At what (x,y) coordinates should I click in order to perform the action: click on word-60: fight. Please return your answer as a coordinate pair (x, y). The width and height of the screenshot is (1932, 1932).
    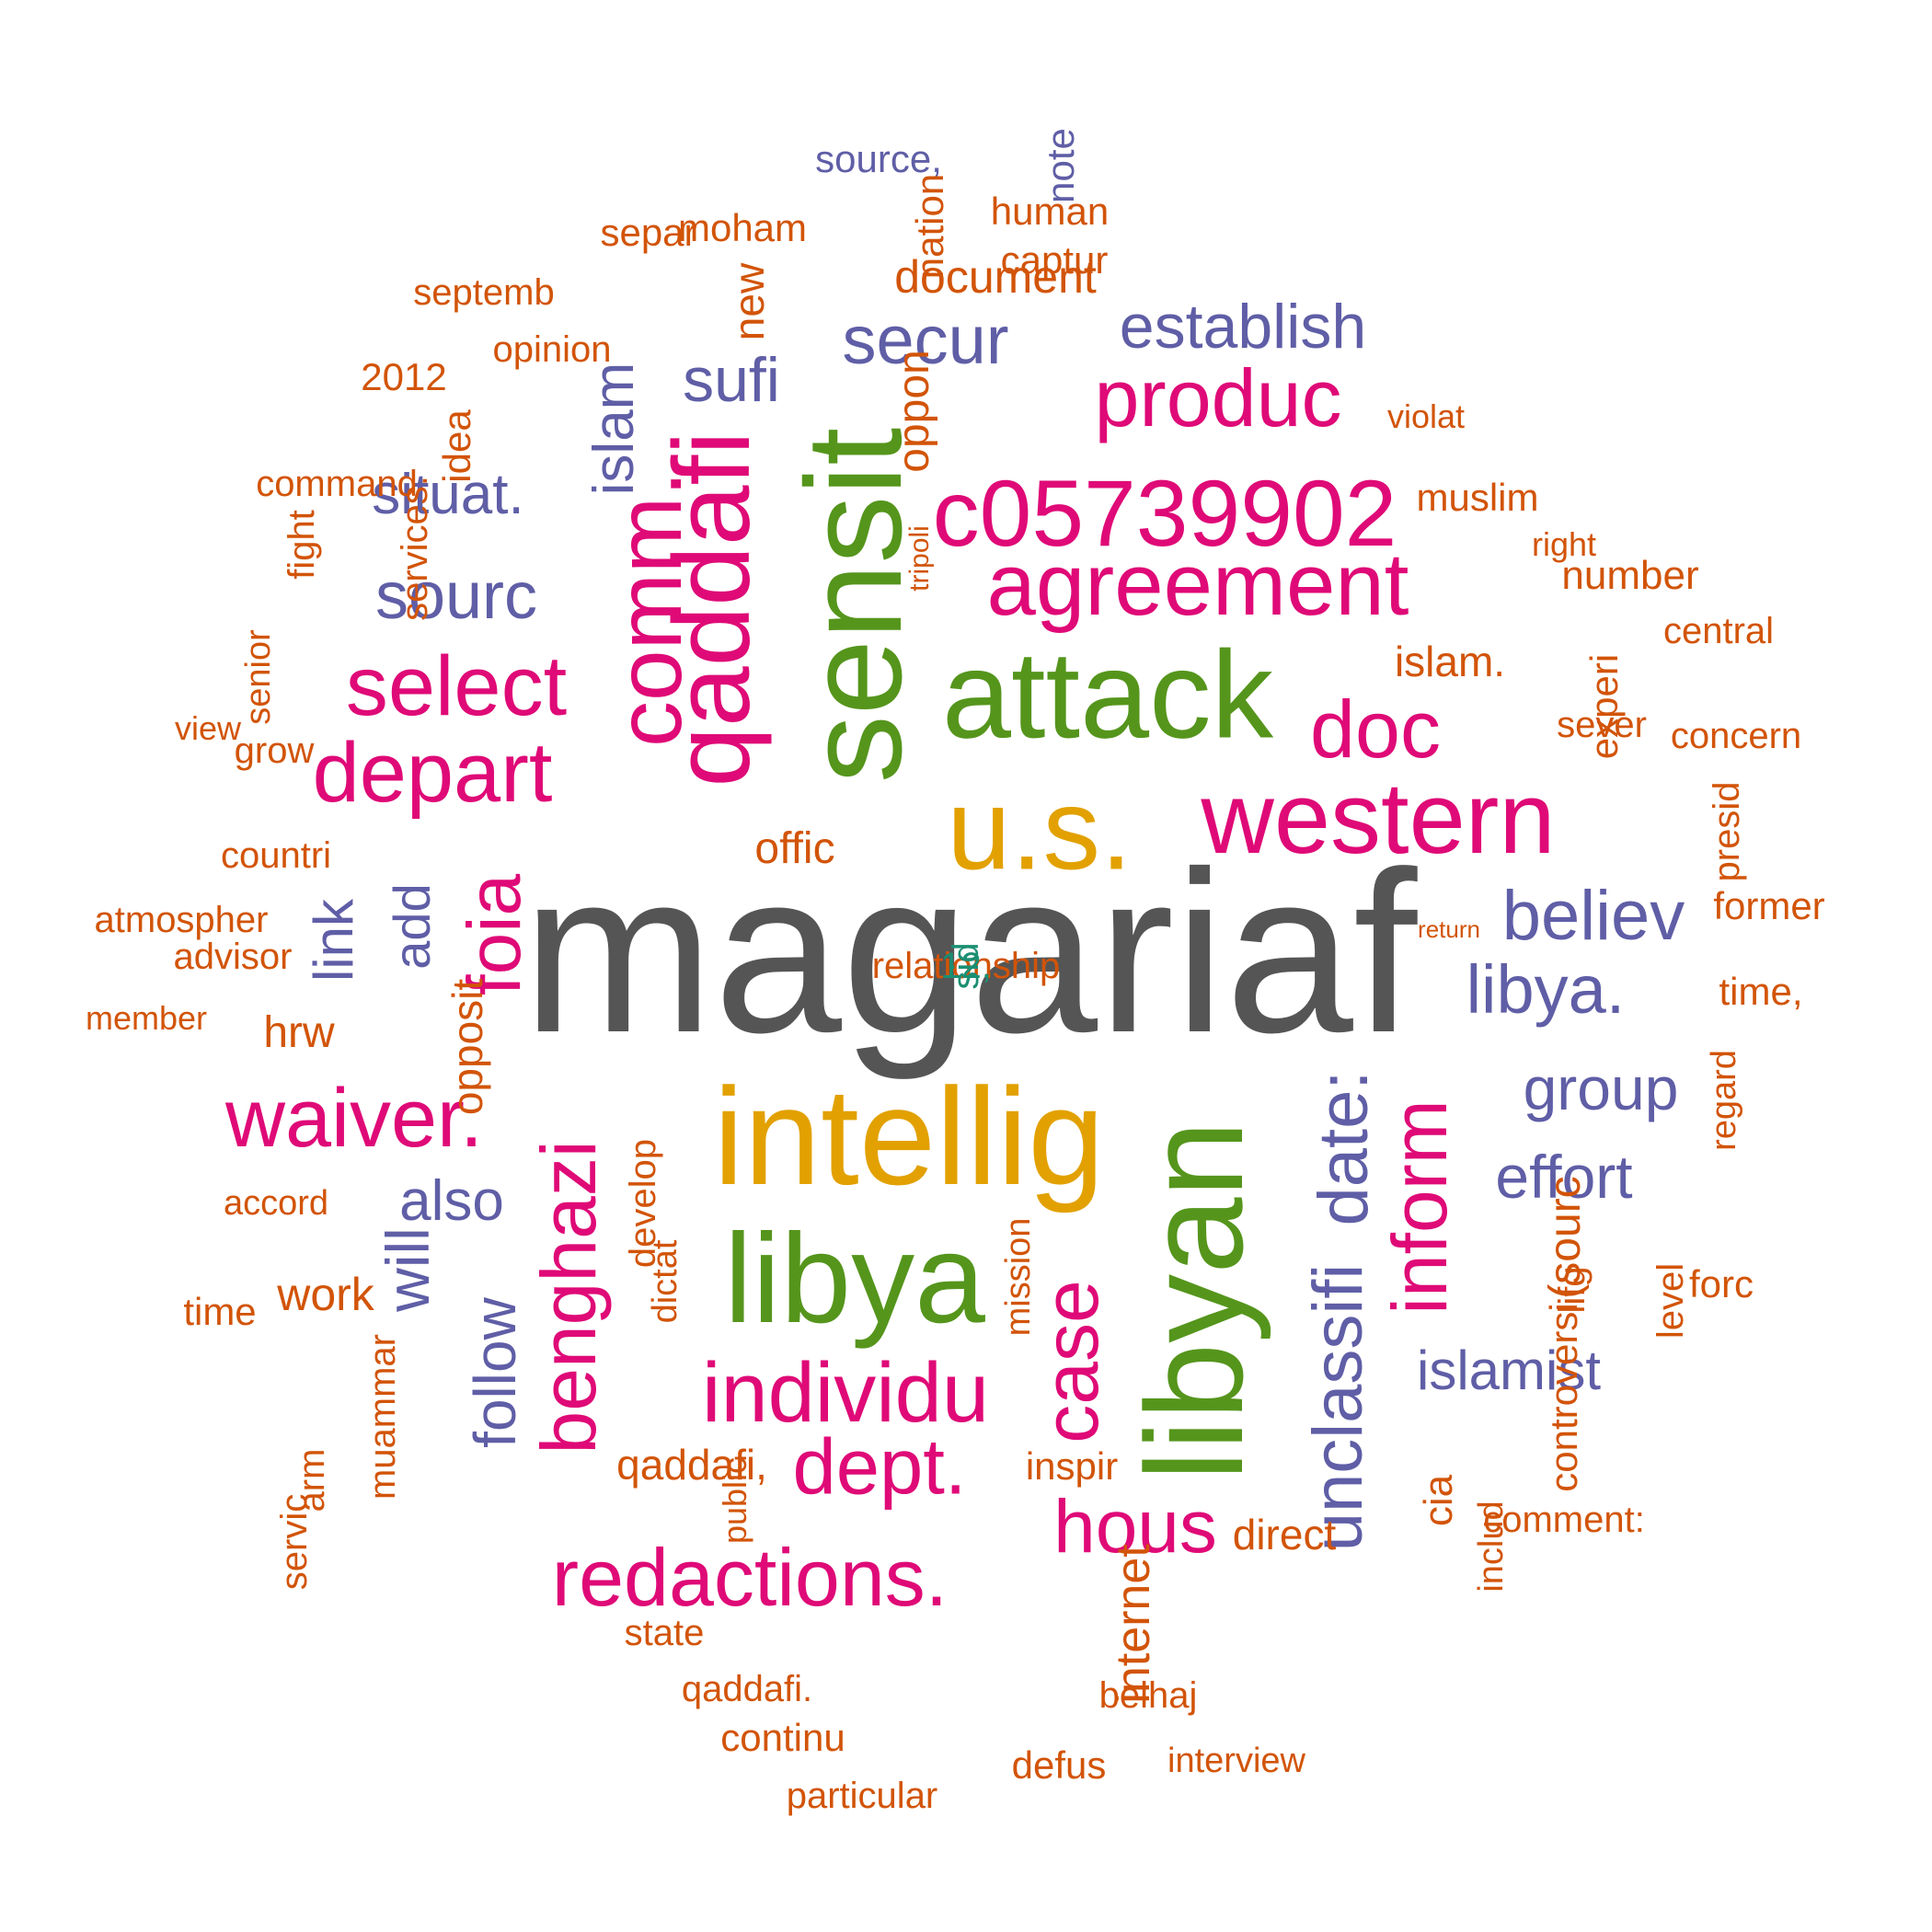
    Looking at the image, I should click on (302, 545).